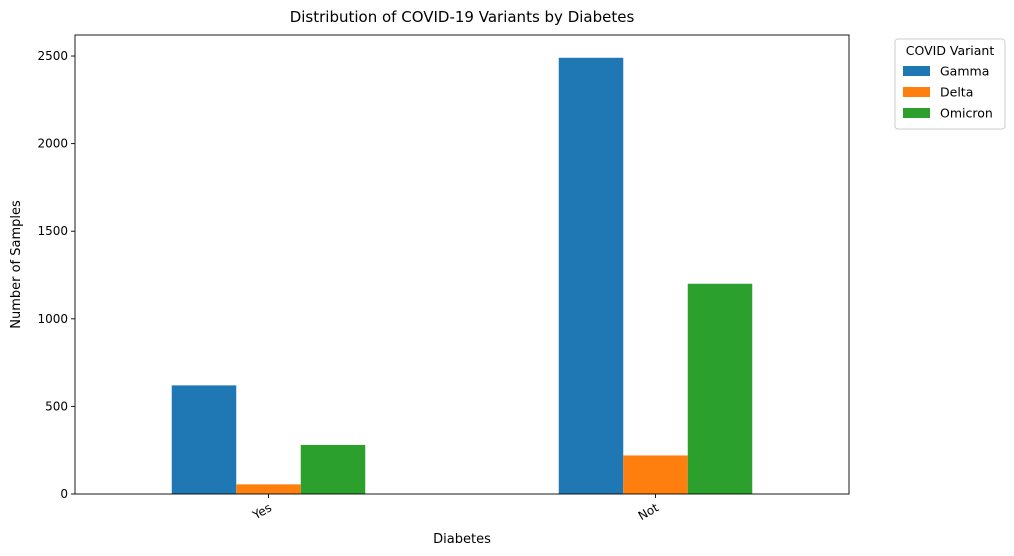 The height and width of the screenshot is (556, 1014). I want to click on legend-label-gamma: Gamma, so click(964, 71).